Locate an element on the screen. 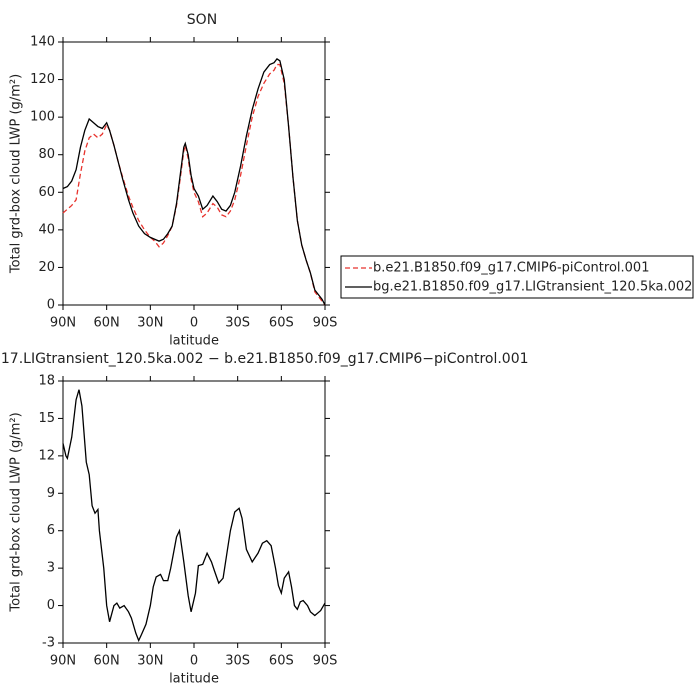  y-tick-label: 15 is located at coordinates (46, 418).